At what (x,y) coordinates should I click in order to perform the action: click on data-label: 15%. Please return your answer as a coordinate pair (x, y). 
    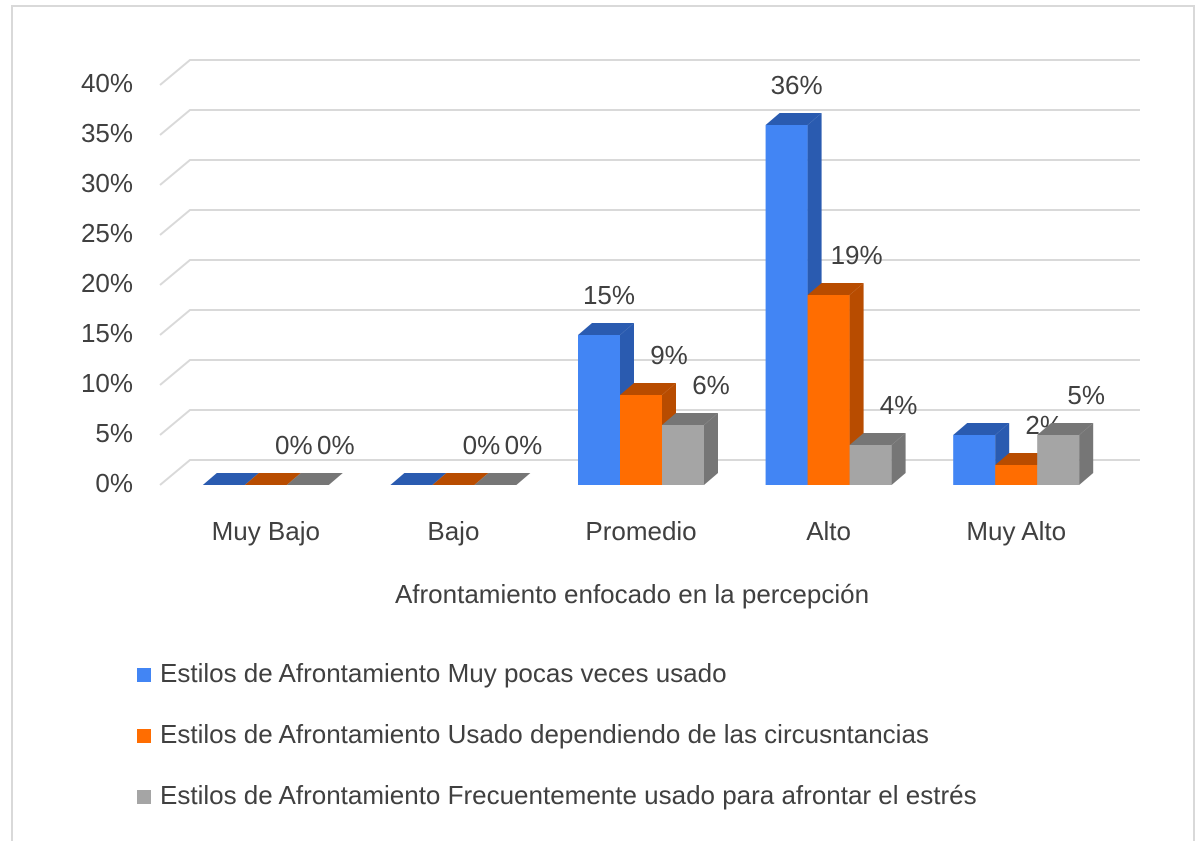
    Looking at the image, I should click on (609, 295).